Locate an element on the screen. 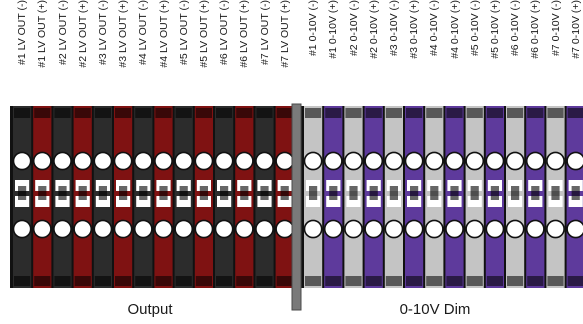 This screenshot has height=324, width=583. pin-label: #2 0-10V (+) is located at coordinates (373, 29).